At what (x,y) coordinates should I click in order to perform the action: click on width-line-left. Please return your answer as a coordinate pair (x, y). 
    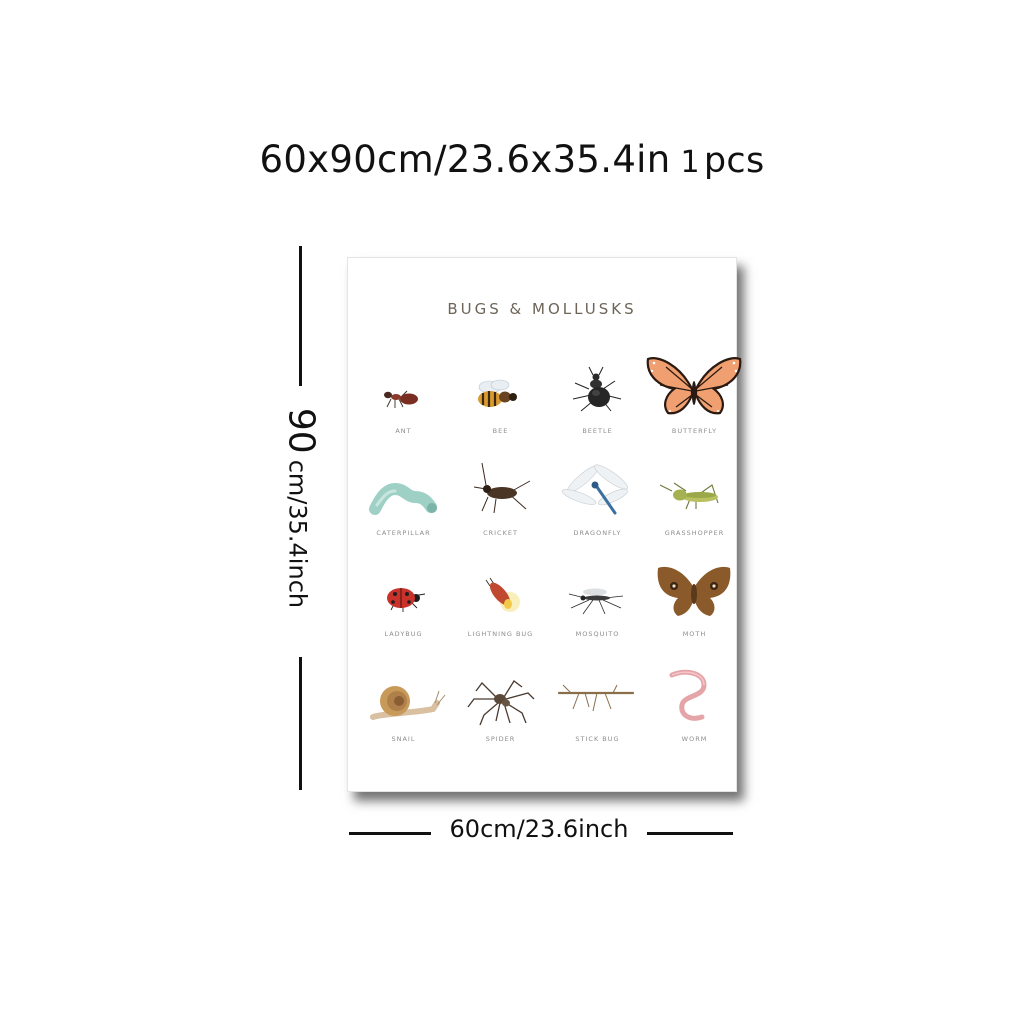
    Looking at the image, I should click on (390, 833).